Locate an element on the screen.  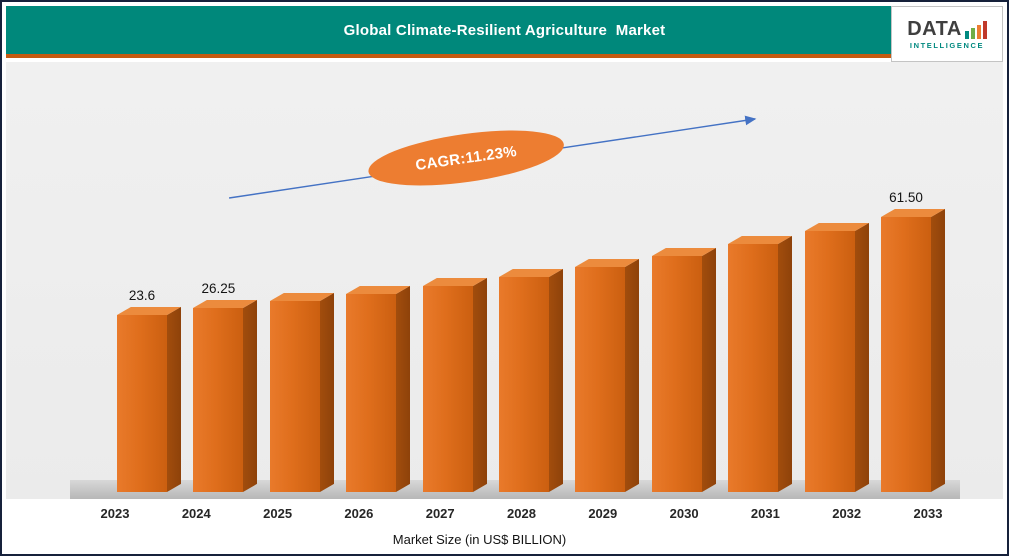
bar-2032 is located at coordinates (836, 357).